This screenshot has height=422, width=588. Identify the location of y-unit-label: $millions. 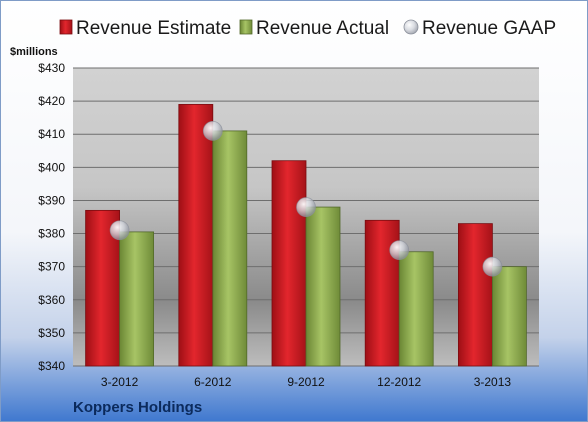
(34, 52).